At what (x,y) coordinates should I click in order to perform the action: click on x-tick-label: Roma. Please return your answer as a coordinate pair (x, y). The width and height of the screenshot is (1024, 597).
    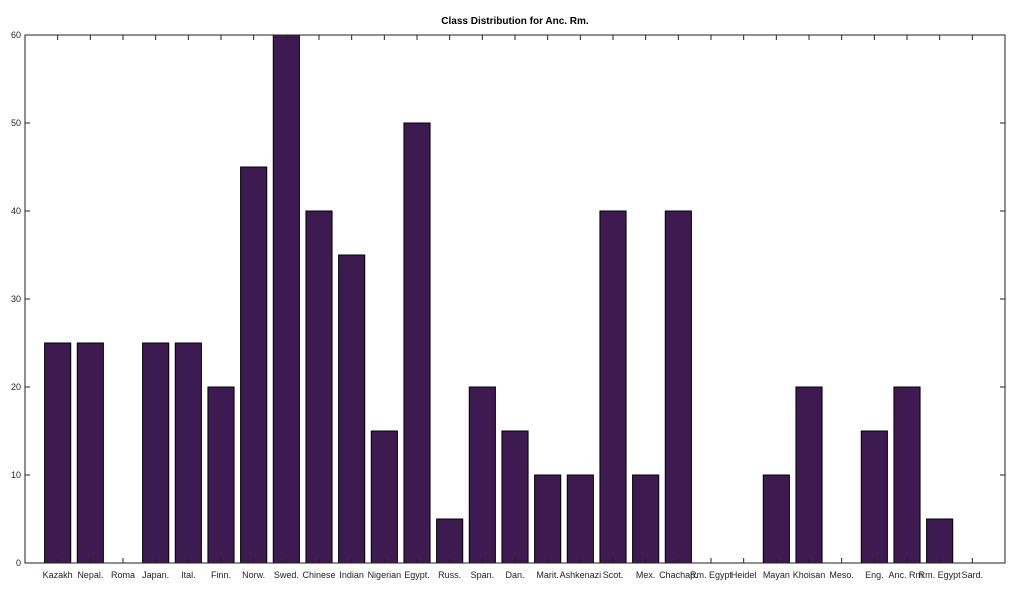
    Looking at the image, I should click on (123, 575).